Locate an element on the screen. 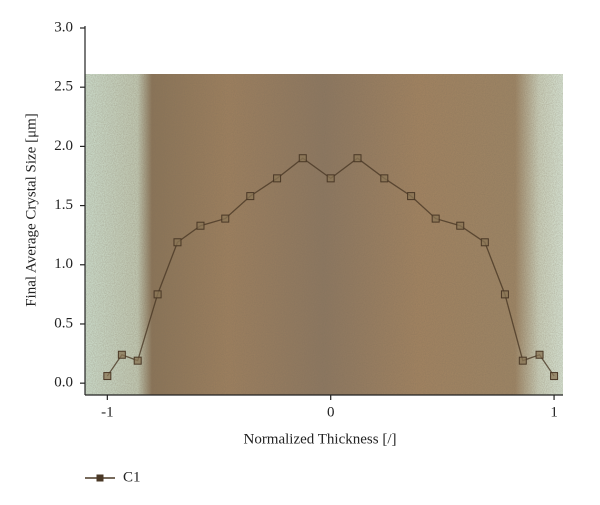 The image size is (600, 505). y-tick-label: 2.0 is located at coordinates (63, 146).